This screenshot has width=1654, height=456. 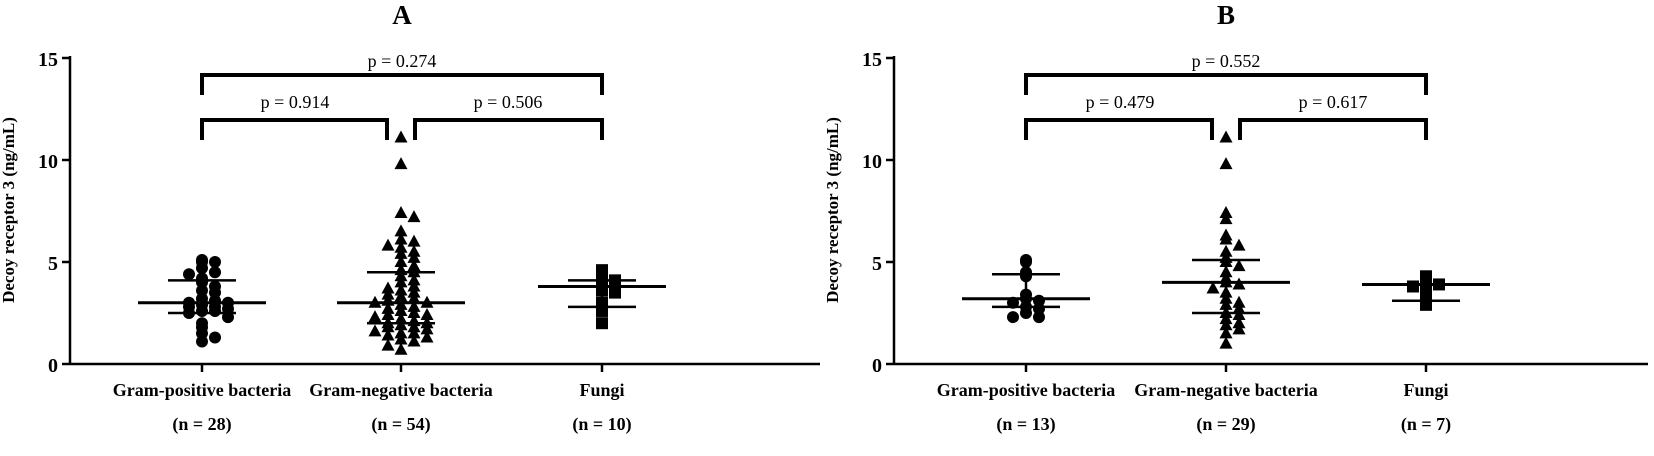 I want to click on panel-b-n-fungi: (n = 7), so click(x=1426, y=424).